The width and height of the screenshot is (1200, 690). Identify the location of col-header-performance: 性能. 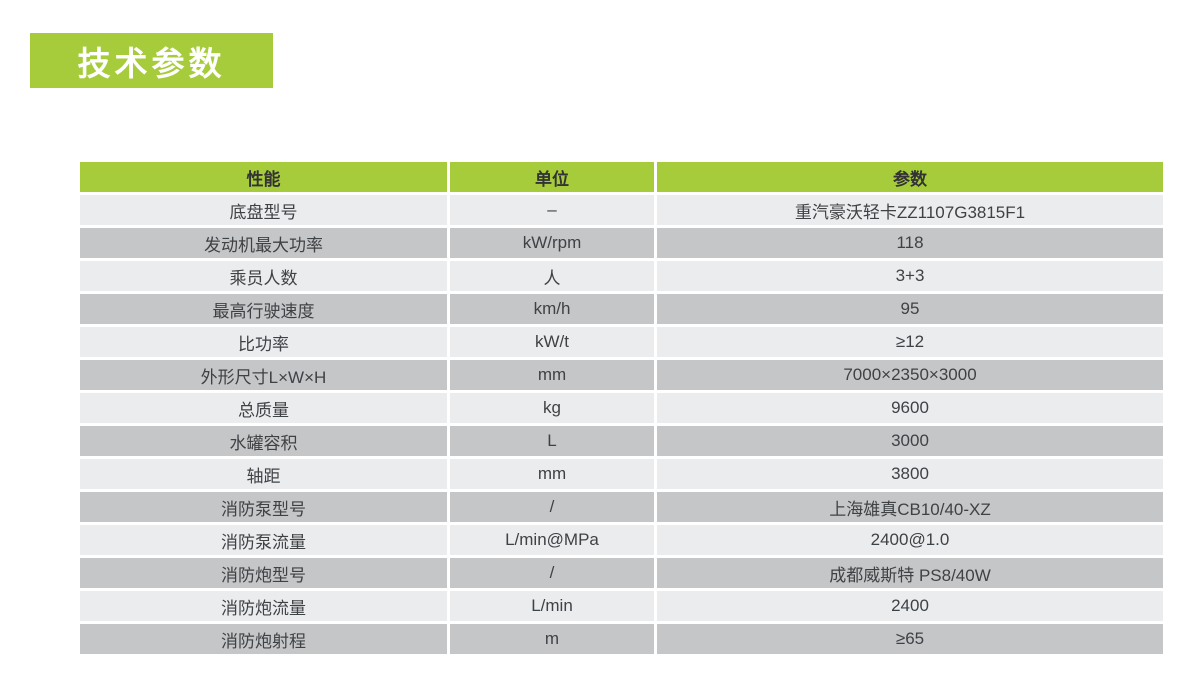
(263, 177).